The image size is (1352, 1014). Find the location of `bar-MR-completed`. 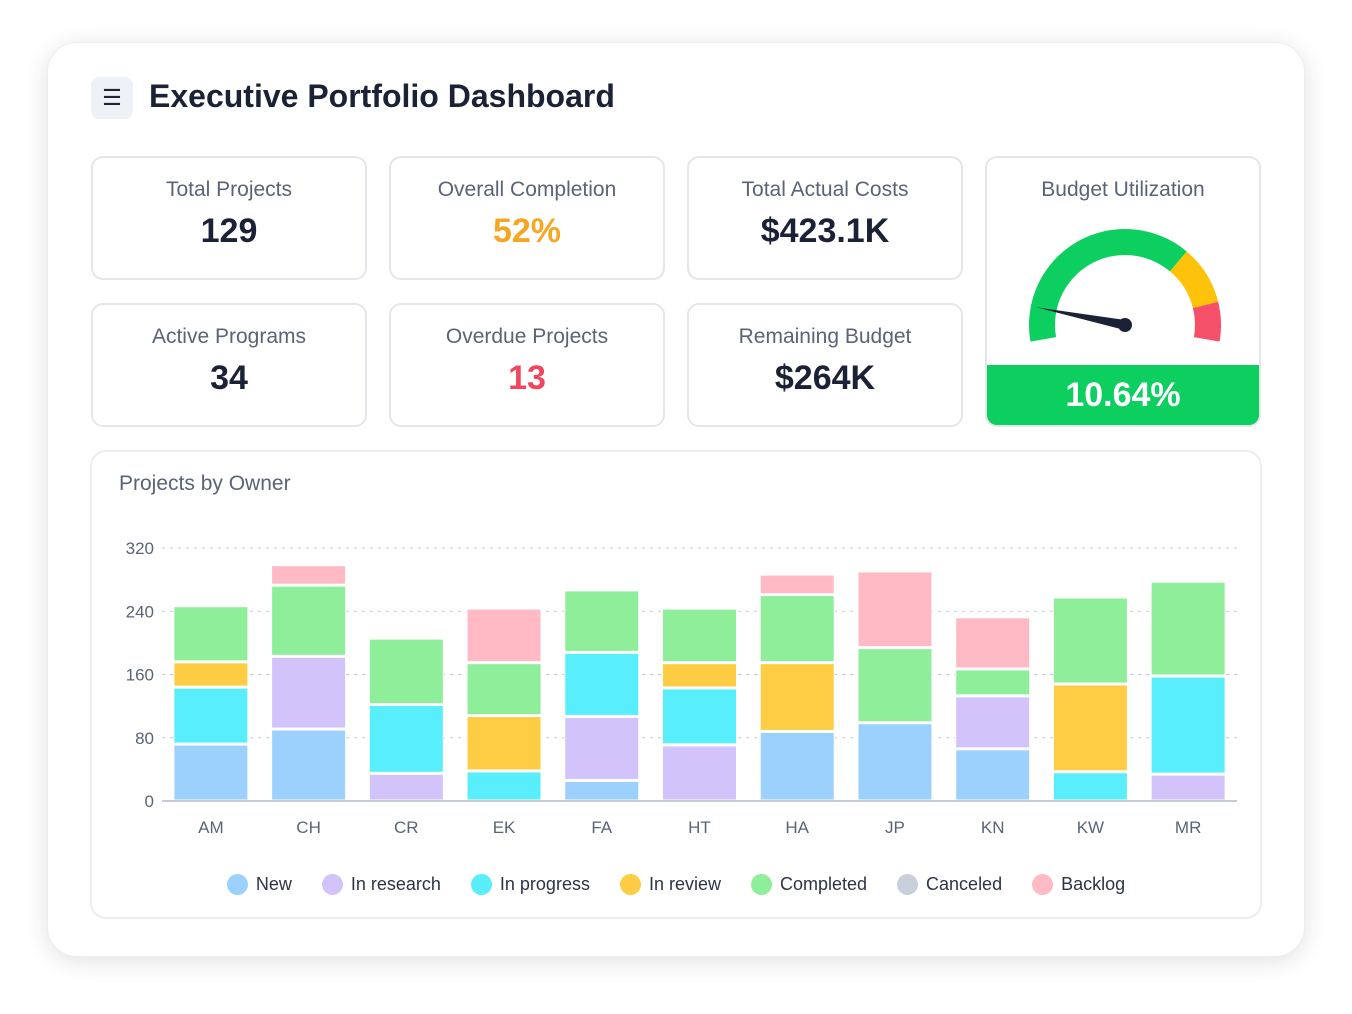

bar-MR-completed is located at coordinates (1188, 628).